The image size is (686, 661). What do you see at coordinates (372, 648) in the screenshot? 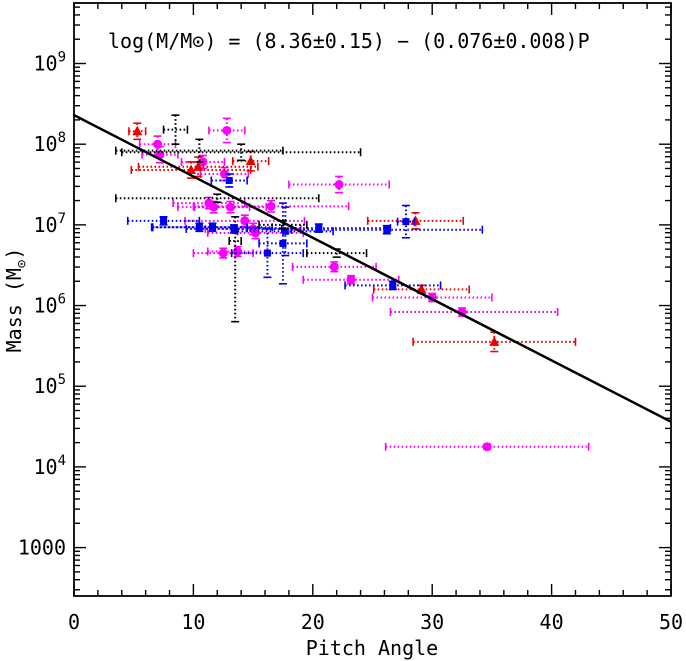
I see `x-axis-label: Pitch Angle` at bounding box center [372, 648].